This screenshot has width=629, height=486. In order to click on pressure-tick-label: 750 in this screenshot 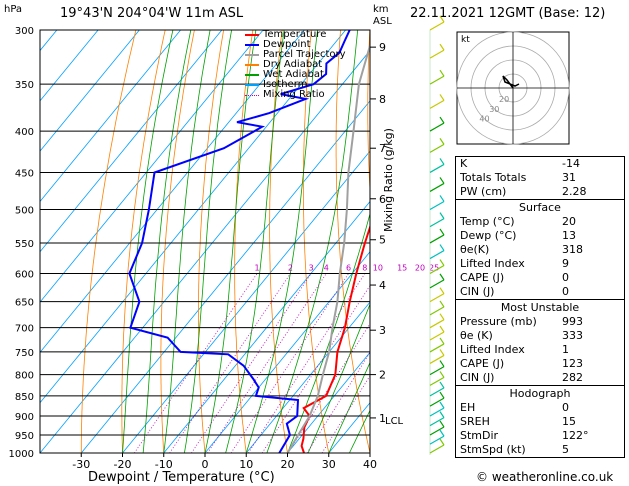, I will do `click(24, 353)`.